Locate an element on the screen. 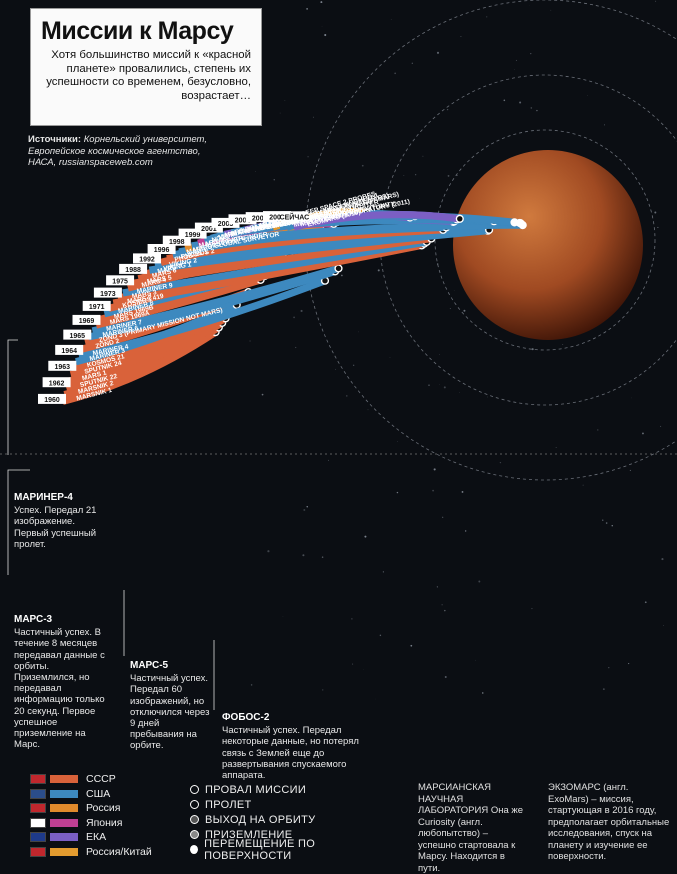 The height and width of the screenshot is (874, 677). note-title: МАРС-5 is located at coordinates (170, 665).